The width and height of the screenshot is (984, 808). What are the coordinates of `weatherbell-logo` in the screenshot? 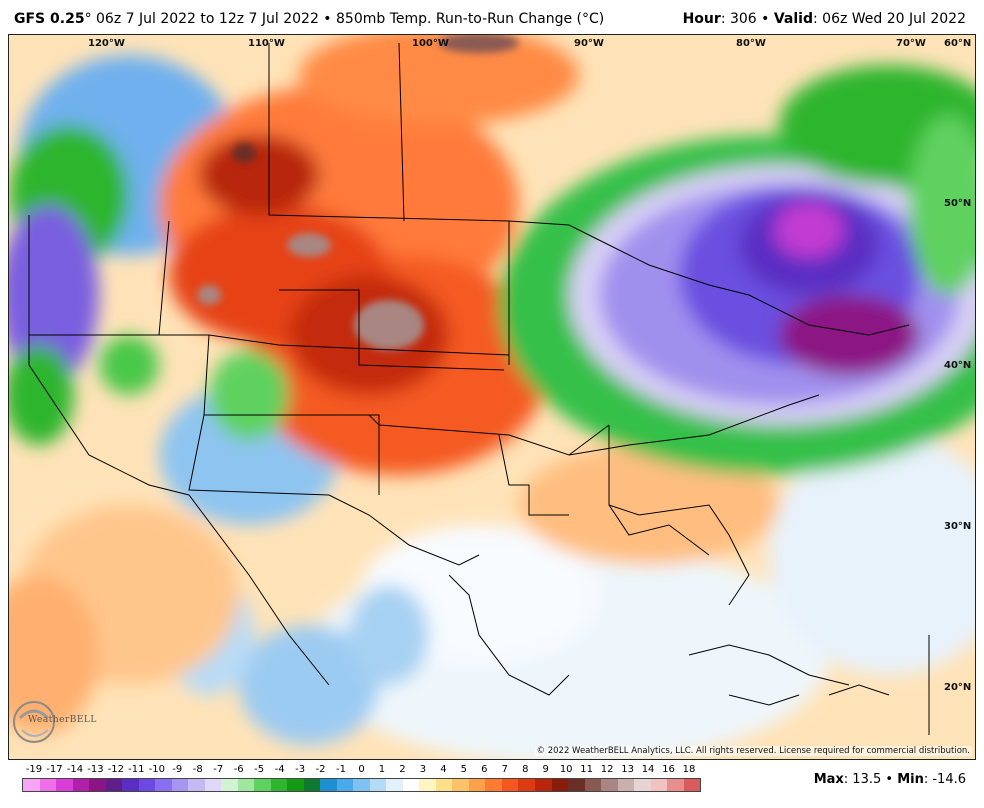 It's located at (34, 722).